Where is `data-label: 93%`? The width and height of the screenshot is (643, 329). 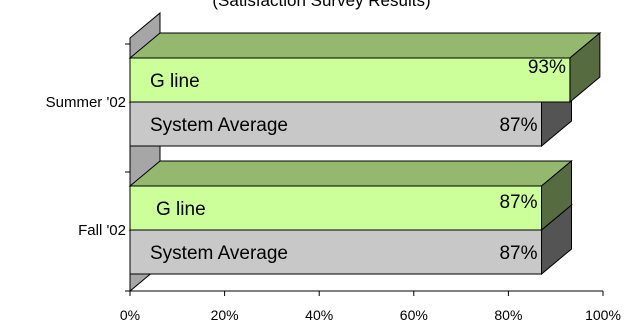
data-label: 93% is located at coordinates (547, 67).